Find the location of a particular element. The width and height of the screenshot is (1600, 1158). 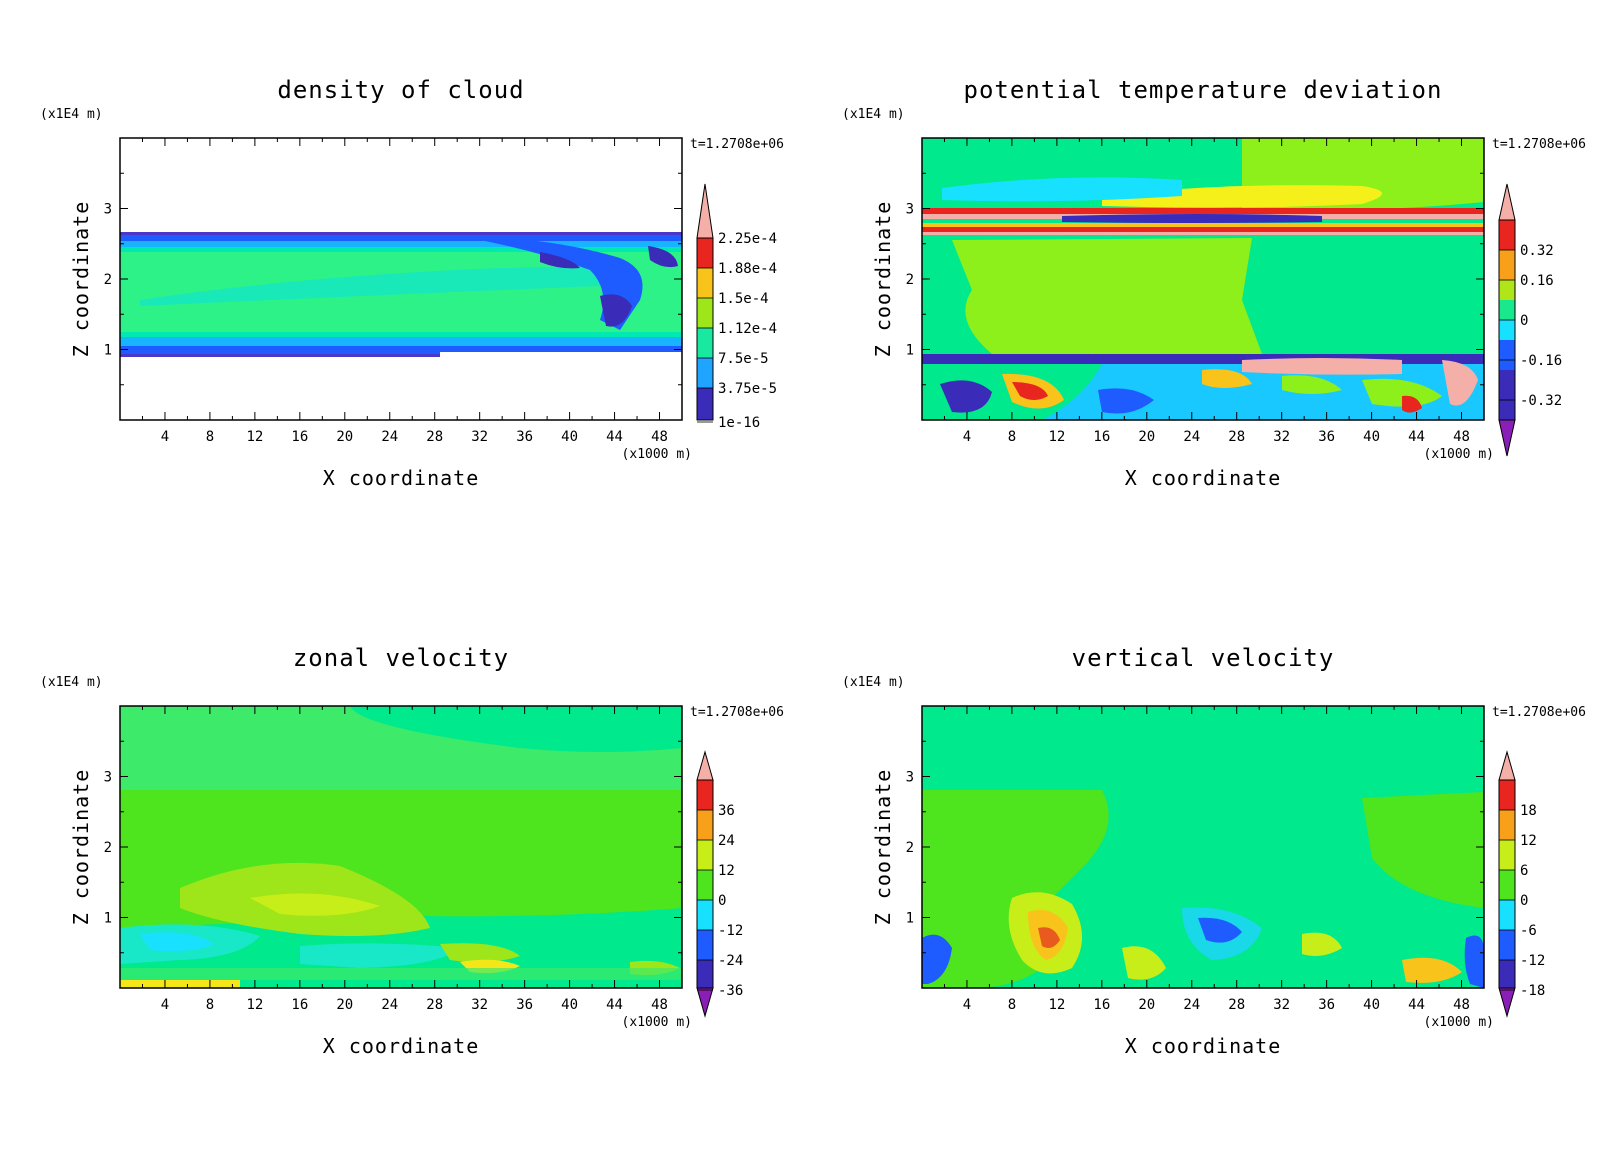

colorbar-label: 6 is located at coordinates (1524, 871).